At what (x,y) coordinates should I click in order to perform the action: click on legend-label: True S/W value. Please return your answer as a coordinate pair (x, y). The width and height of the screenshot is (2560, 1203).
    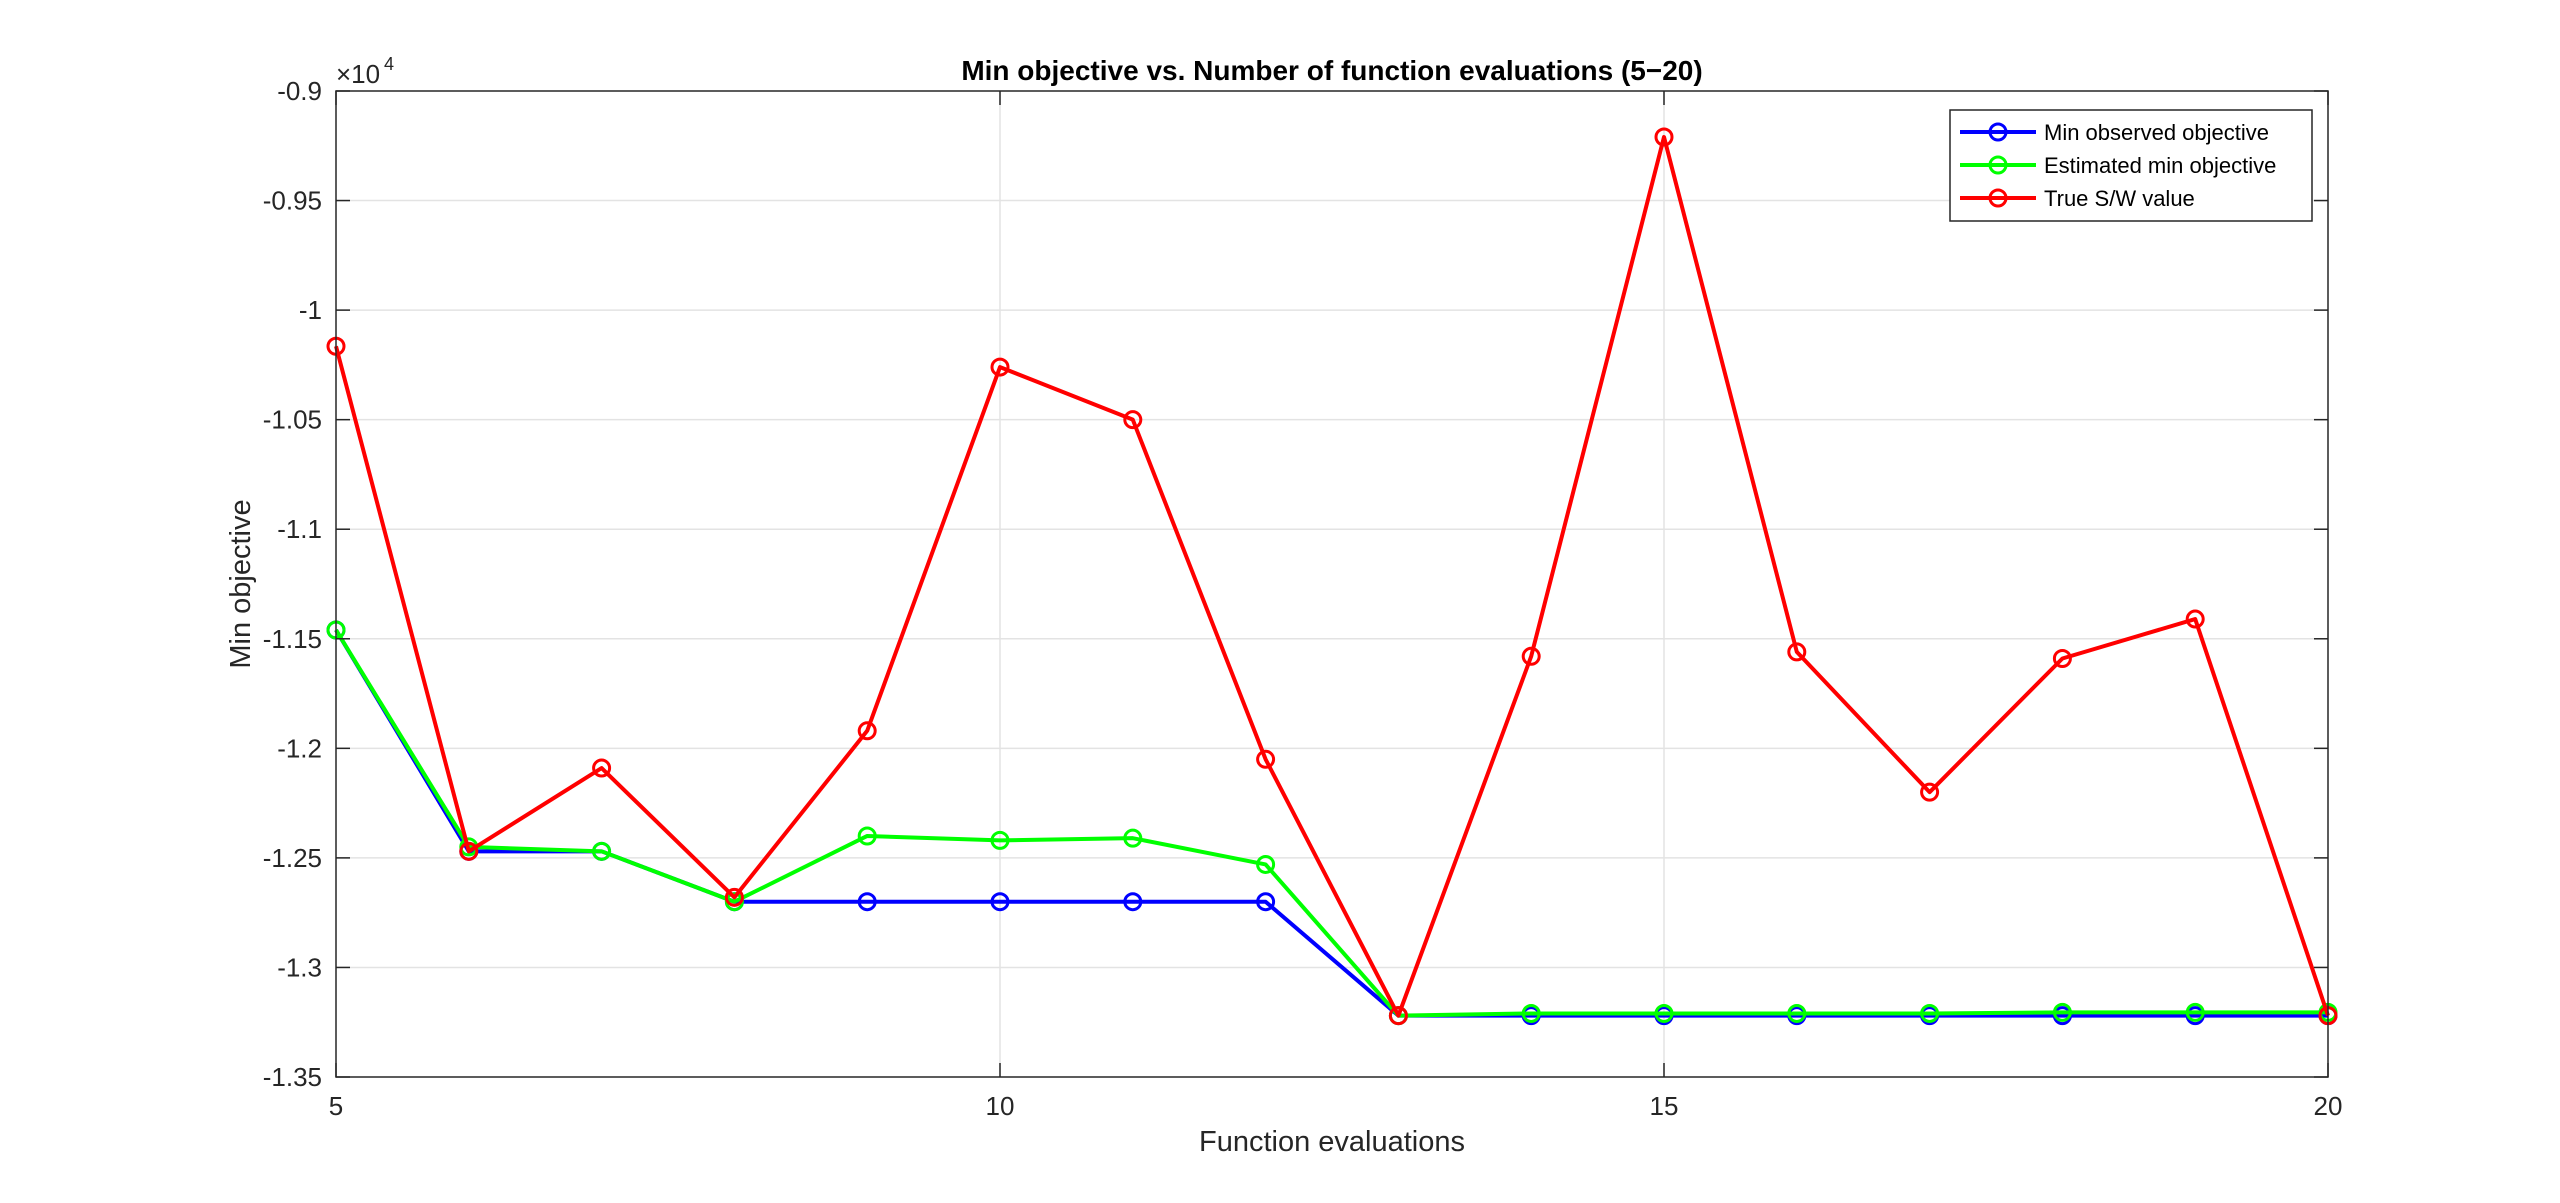
    Looking at the image, I should click on (2119, 198).